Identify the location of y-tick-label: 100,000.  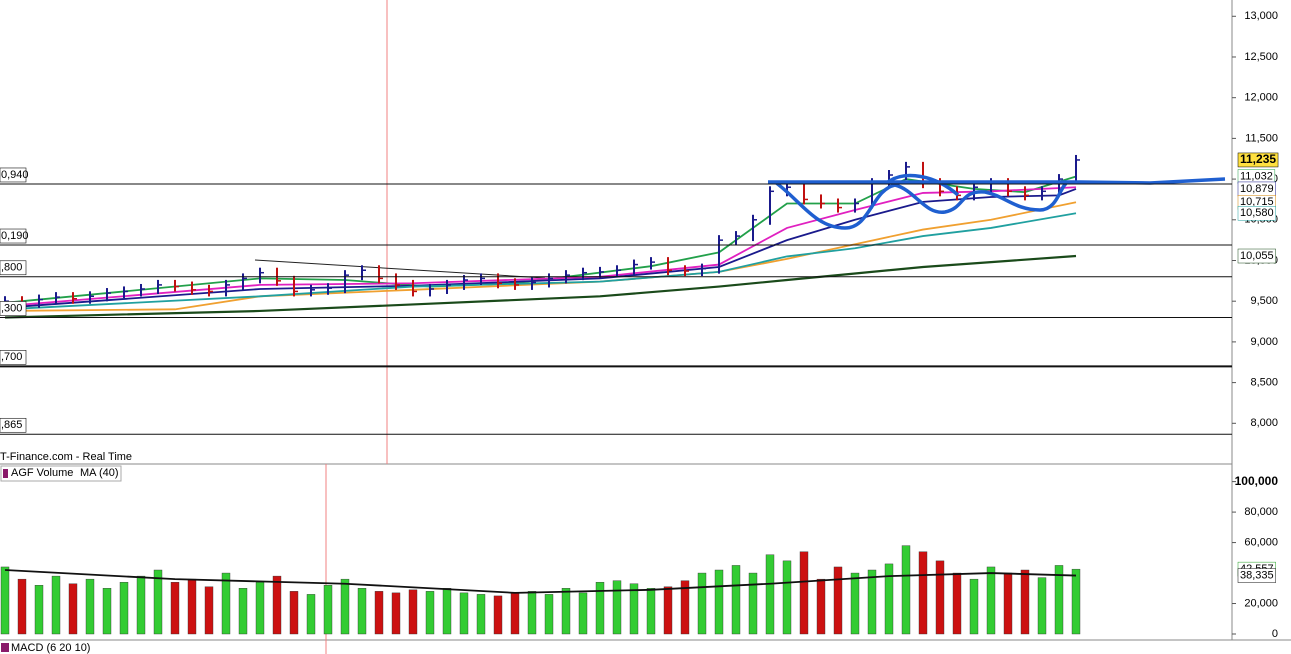
(1257, 481).